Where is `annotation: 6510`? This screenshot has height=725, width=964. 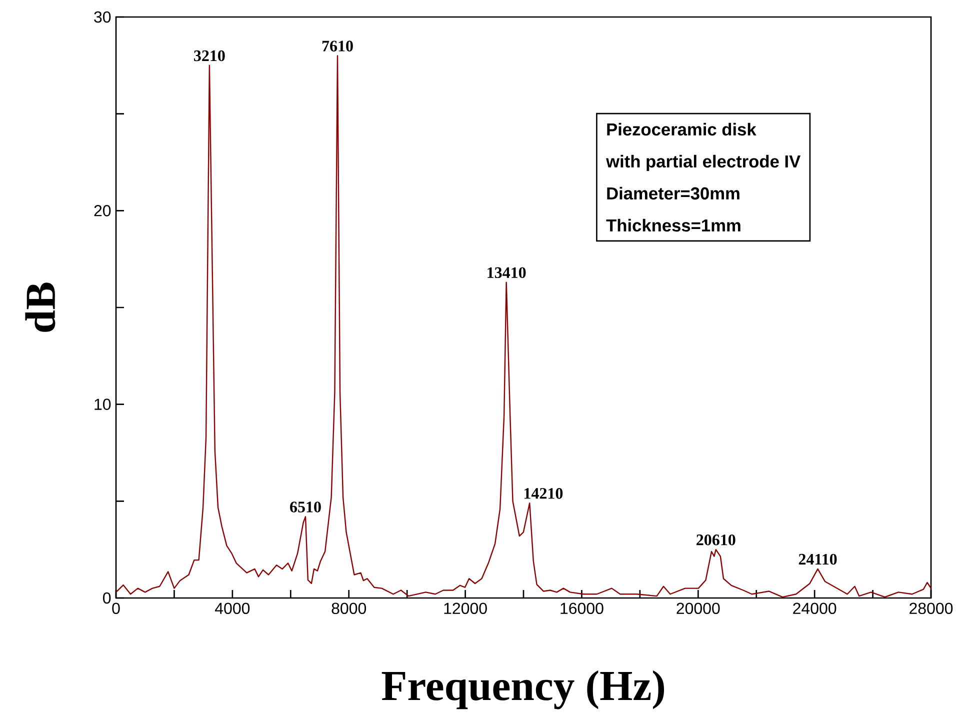 annotation: 6510 is located at coordinates (305, 507).